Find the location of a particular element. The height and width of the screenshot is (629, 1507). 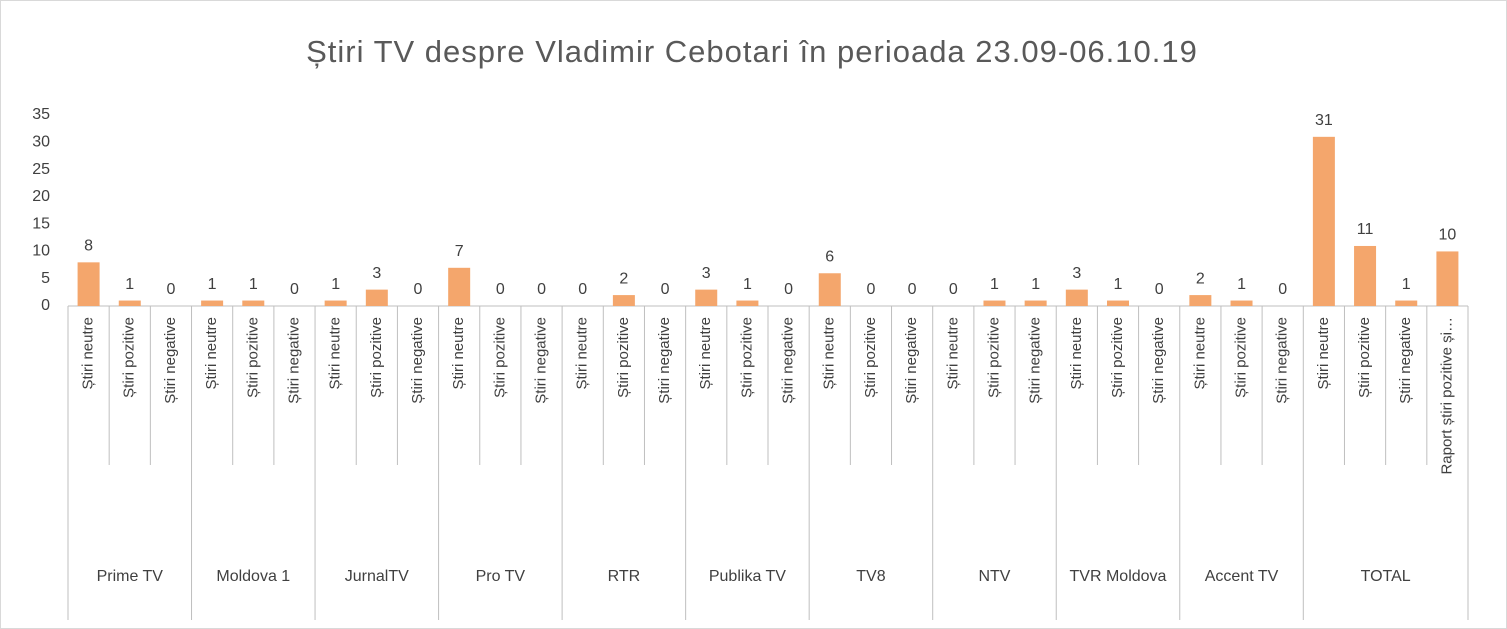

group-label: Moldova 1 is located at coordinates (253, 576).